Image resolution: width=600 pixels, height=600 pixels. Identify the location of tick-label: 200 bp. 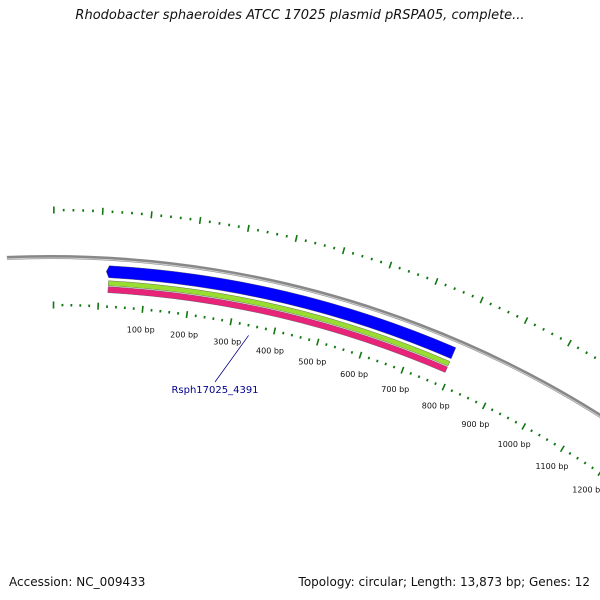
(184, 334).